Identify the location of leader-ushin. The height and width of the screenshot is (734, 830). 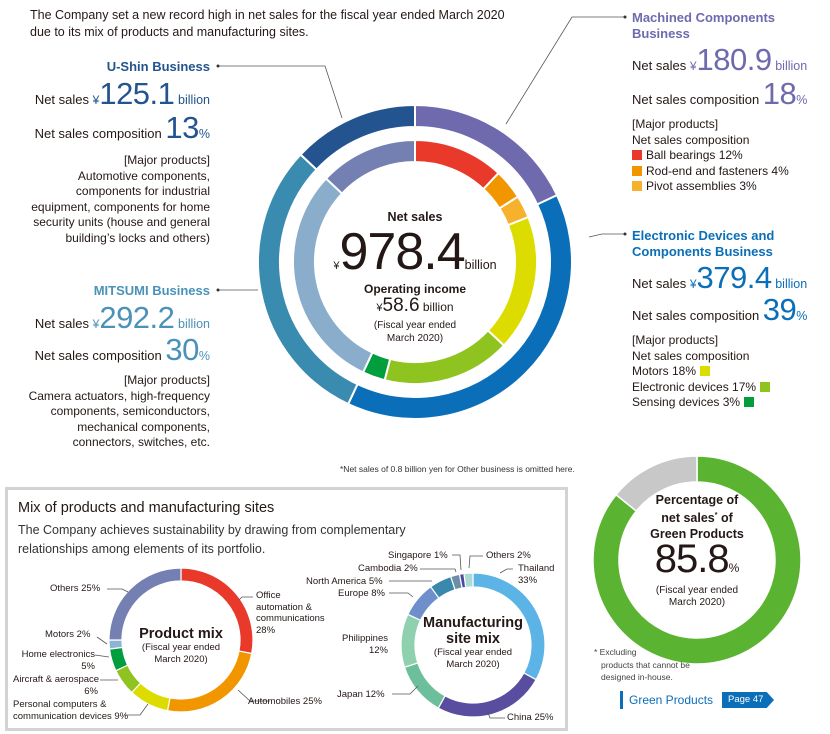
(280, 92).